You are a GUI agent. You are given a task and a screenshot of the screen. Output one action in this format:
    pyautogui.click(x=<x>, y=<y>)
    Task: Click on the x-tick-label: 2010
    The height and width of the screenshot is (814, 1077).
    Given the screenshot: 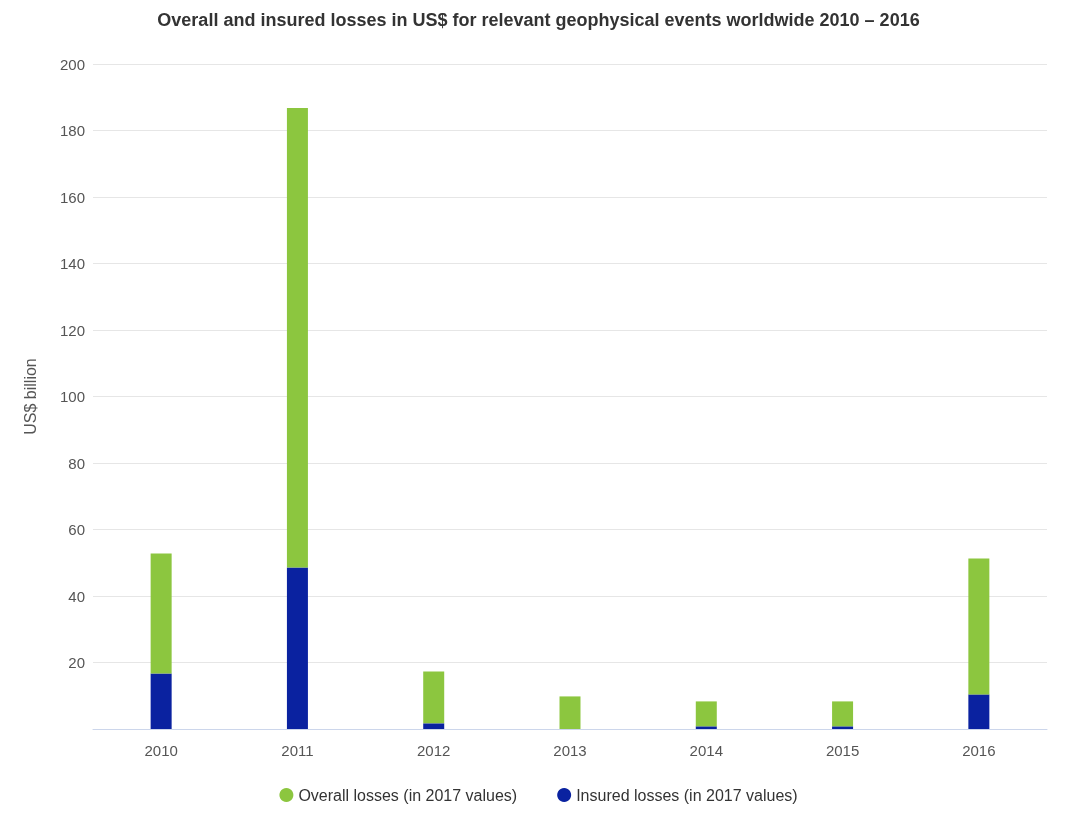 What is the action you would take?
    pyautogui.click(x=161, y=750)
    